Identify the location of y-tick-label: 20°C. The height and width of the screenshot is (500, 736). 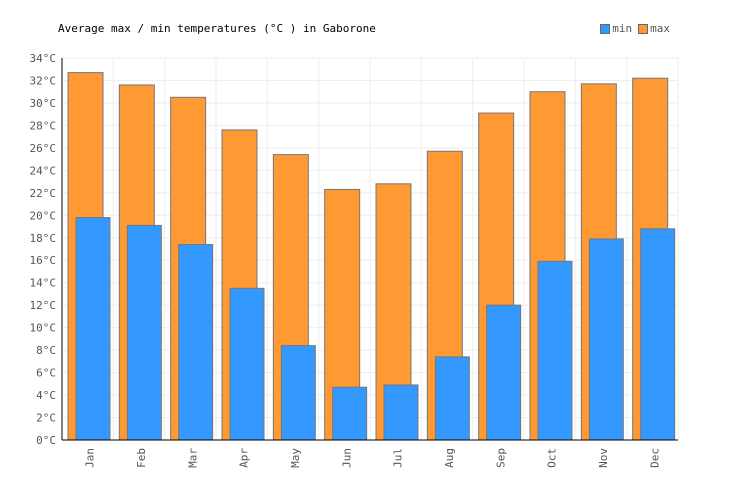
(43, 215).